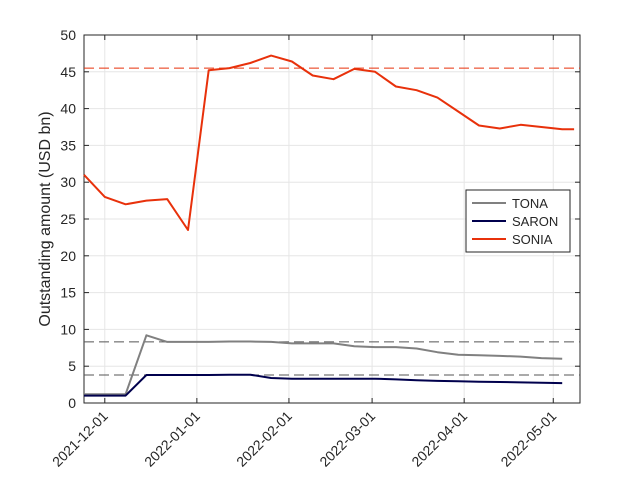 Image resolution: width=640 pixels, height=480 pixels. What do you see at coordinates (439, 439) in the screenshot?
I see `x-tick-label: 2022-04-01` at bounding box center [439, 439].